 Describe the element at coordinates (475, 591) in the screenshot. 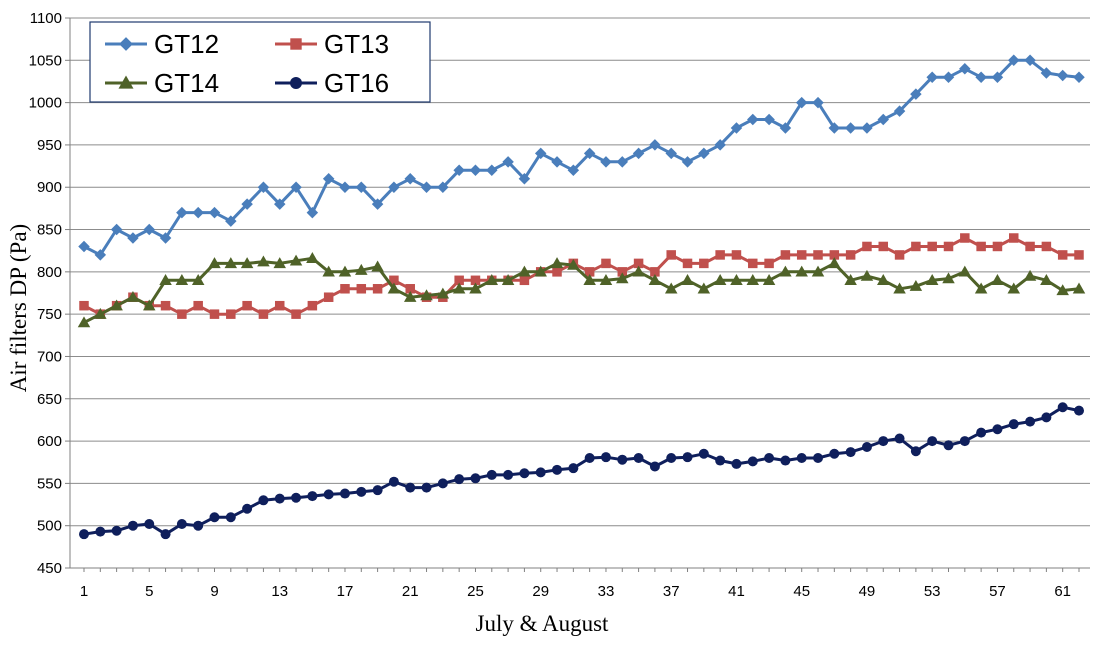

I see `x-tick-label: 25` at that location.